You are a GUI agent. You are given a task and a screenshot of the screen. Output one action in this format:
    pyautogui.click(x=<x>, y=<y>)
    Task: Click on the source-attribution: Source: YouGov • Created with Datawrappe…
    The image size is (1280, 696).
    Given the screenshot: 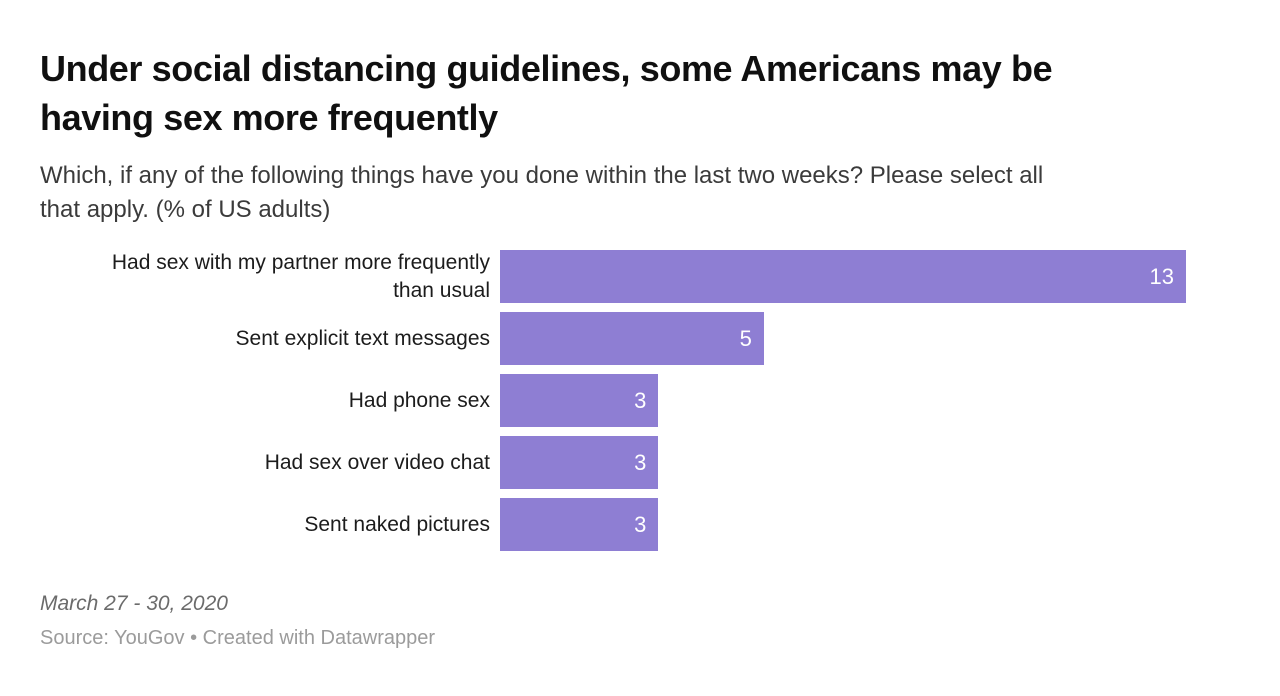 What is the action you would take?
    pyautogui.click(x=237, y=638)
    